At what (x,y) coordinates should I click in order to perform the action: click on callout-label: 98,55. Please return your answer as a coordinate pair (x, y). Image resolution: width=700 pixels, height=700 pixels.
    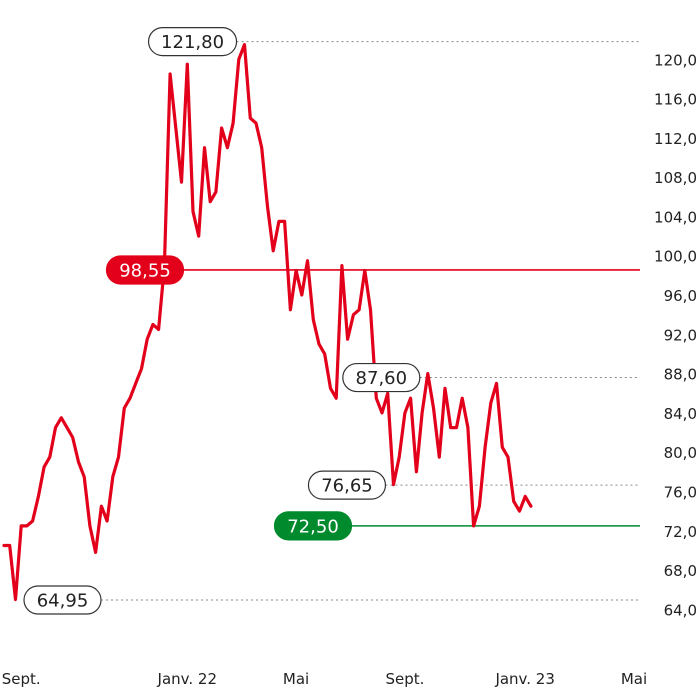
    Looking at the image, I should click on (145, 270).